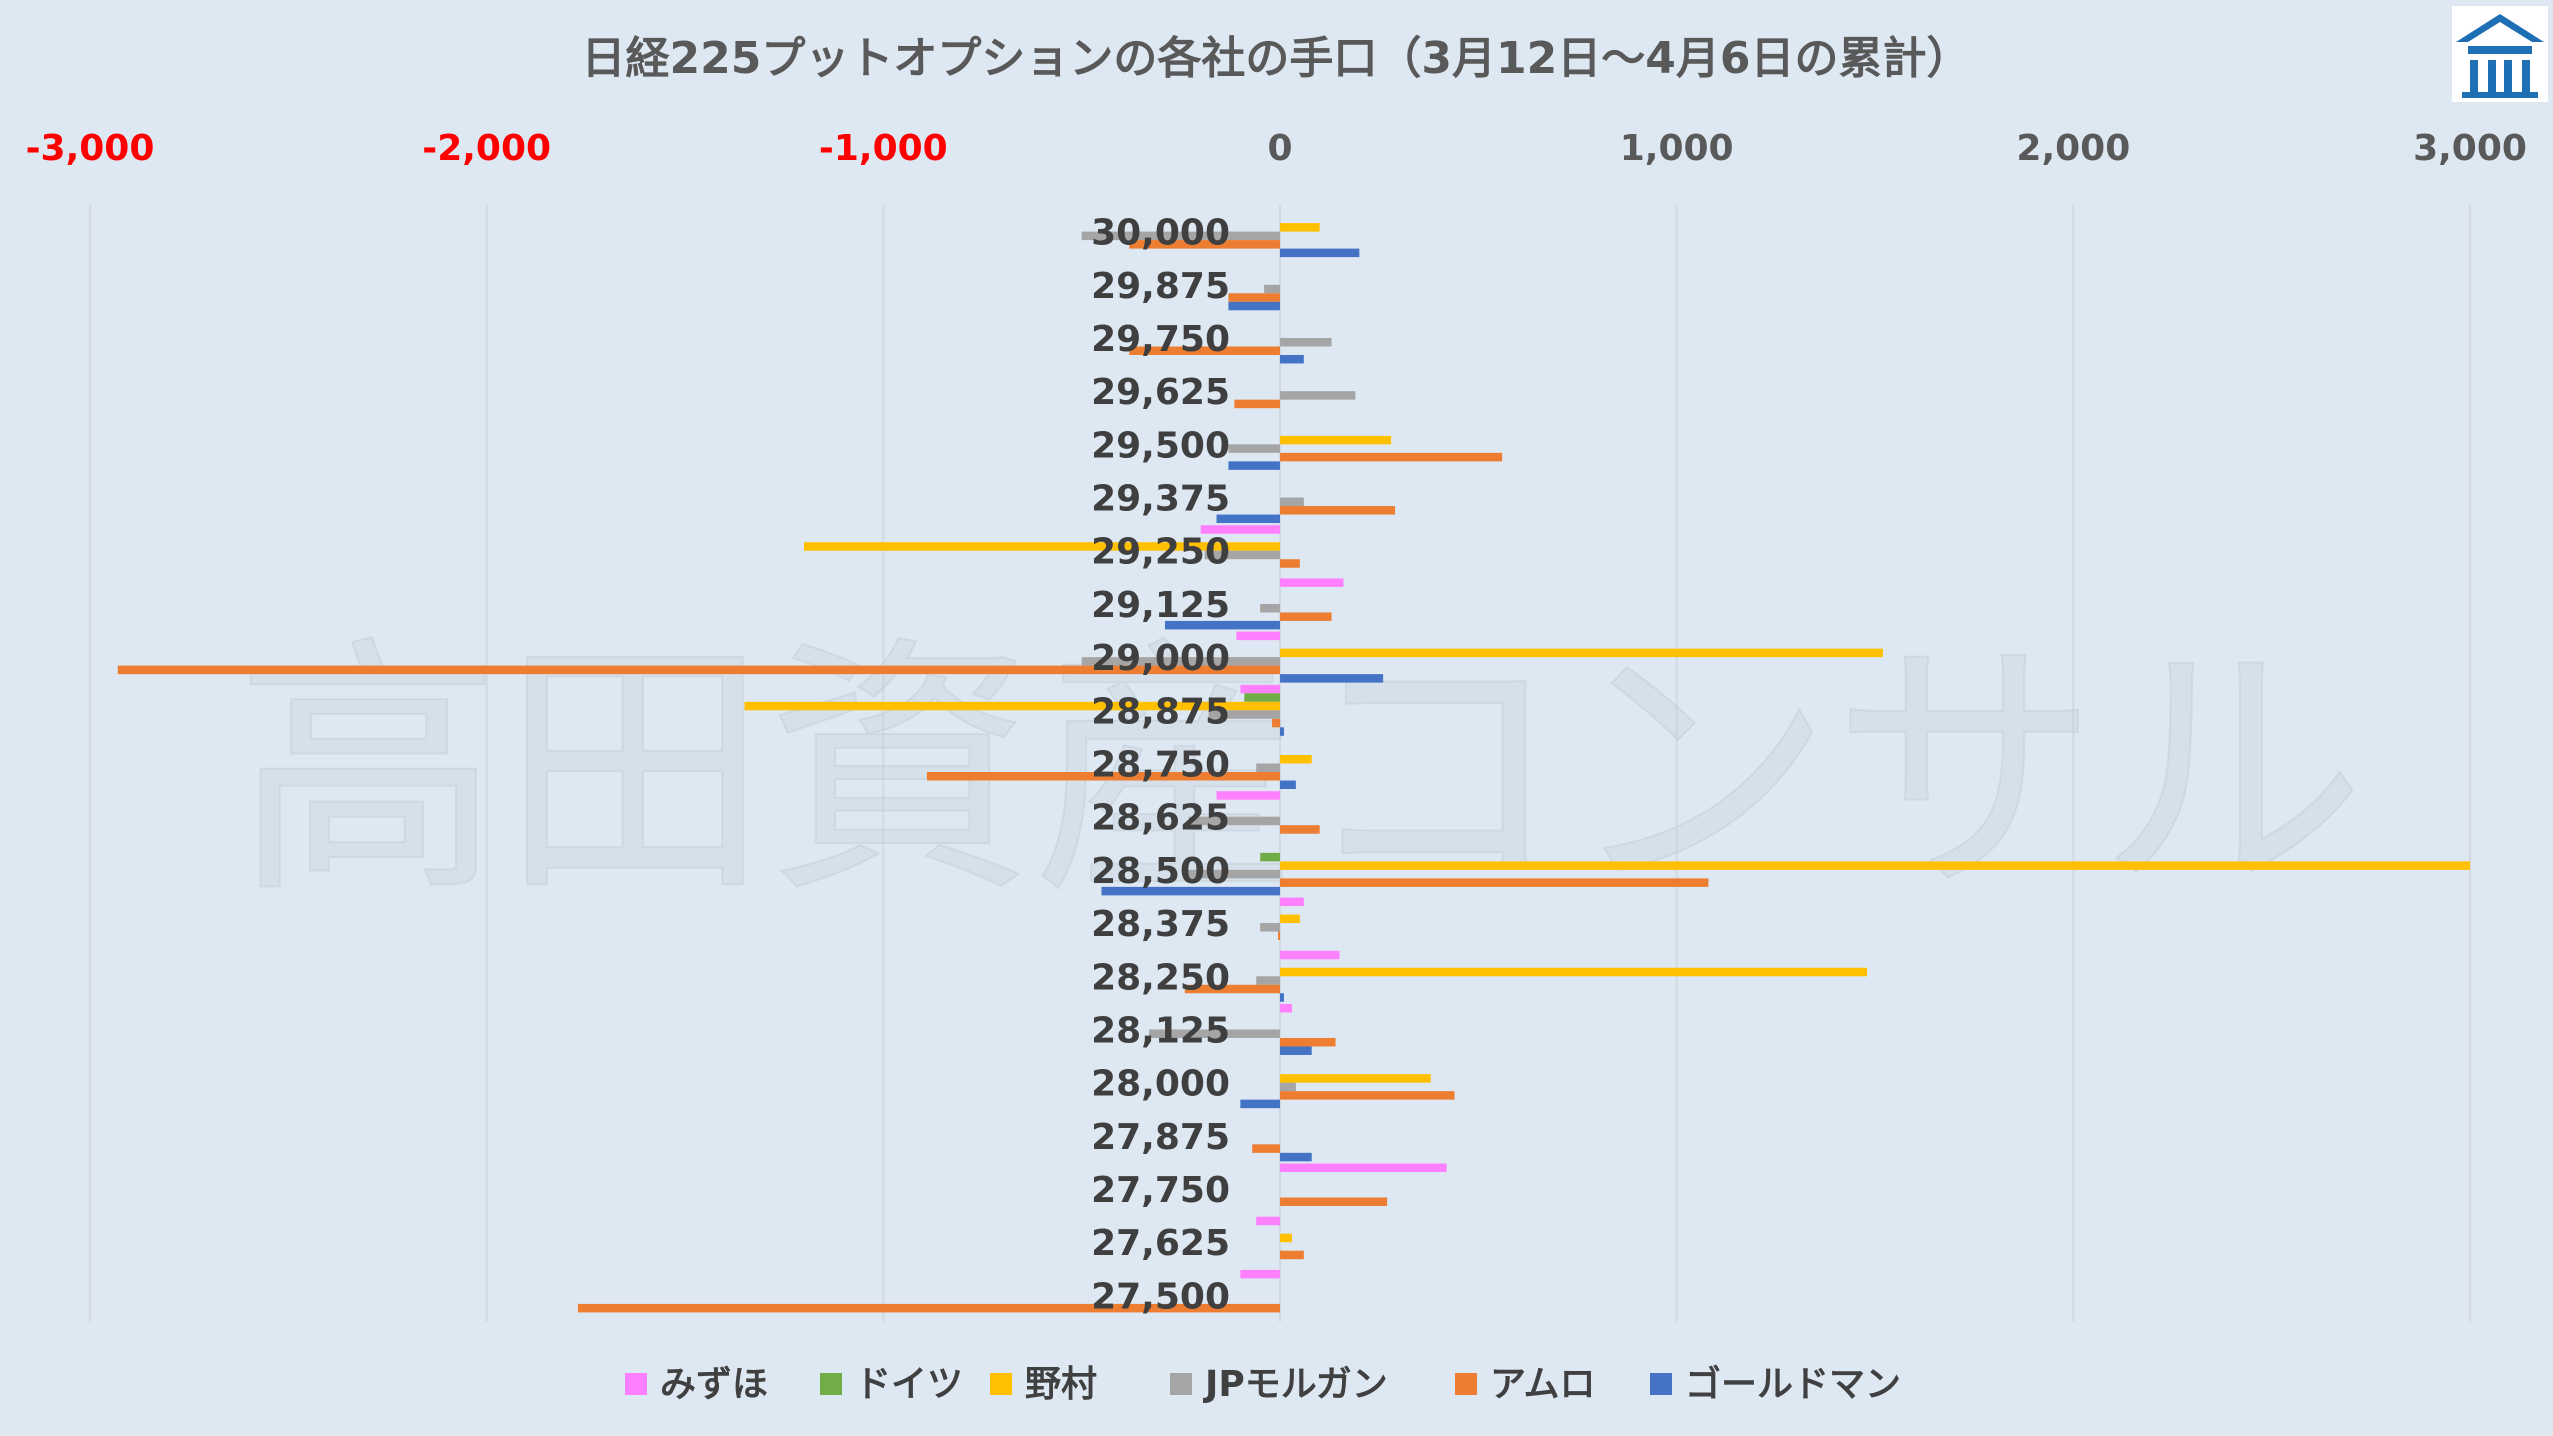  Describe the element at coordinates (90, 148) in the screenshot. I see `x-tick-label: -3,000` at that location.